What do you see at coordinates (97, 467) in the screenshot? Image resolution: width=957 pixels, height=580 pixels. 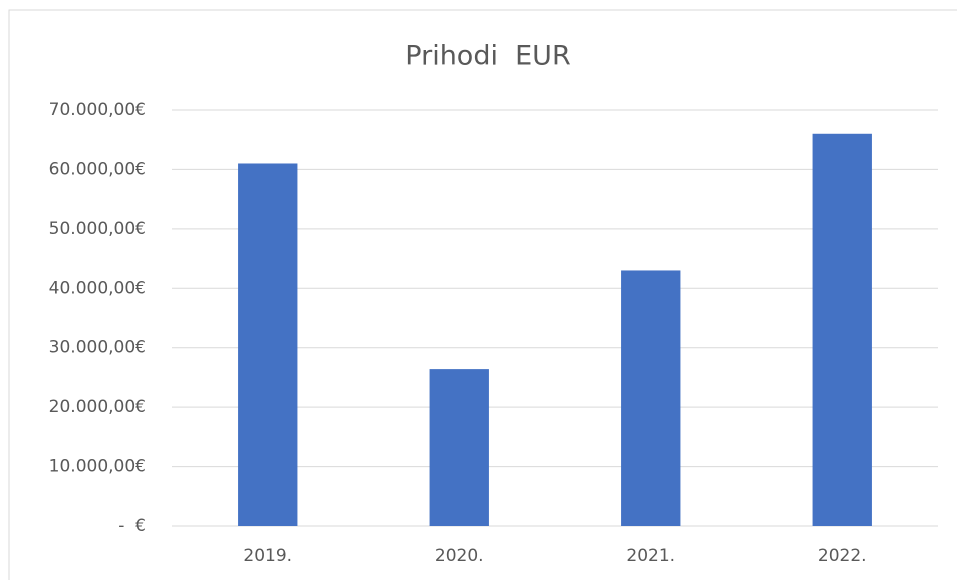 I see `y-tick-label: 10.000,00€` at bounding box center [97, 467].